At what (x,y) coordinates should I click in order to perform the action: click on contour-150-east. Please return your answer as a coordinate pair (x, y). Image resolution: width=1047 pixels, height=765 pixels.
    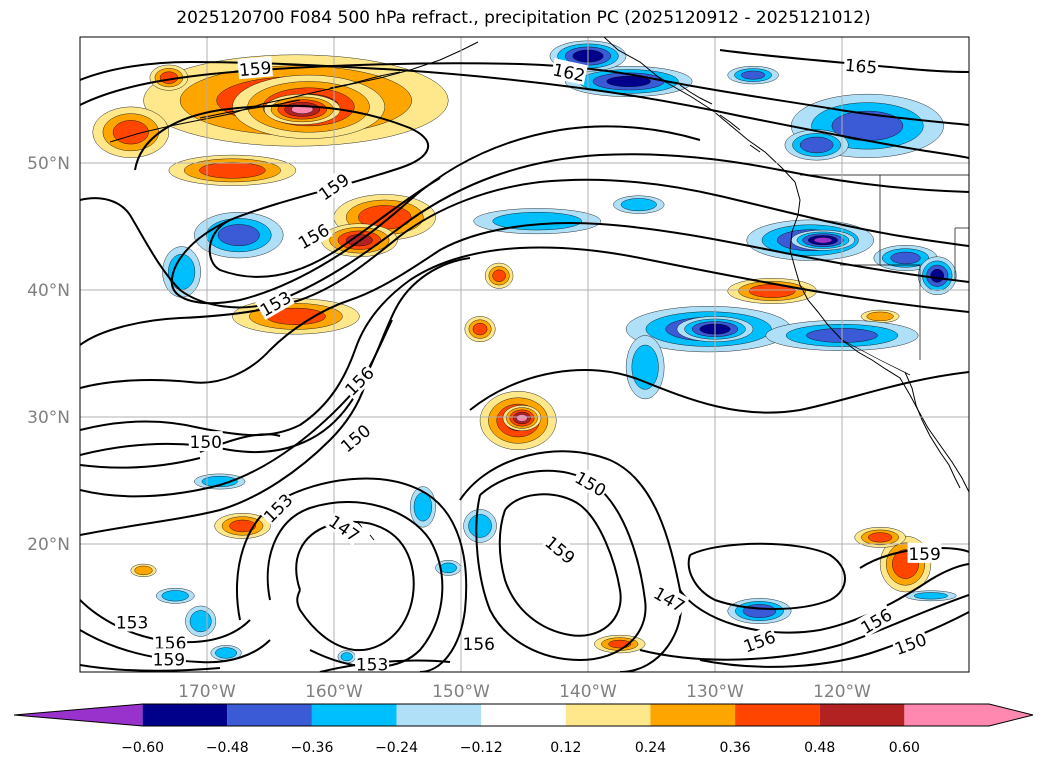
    Looking at the image, I should click on (824, 598).